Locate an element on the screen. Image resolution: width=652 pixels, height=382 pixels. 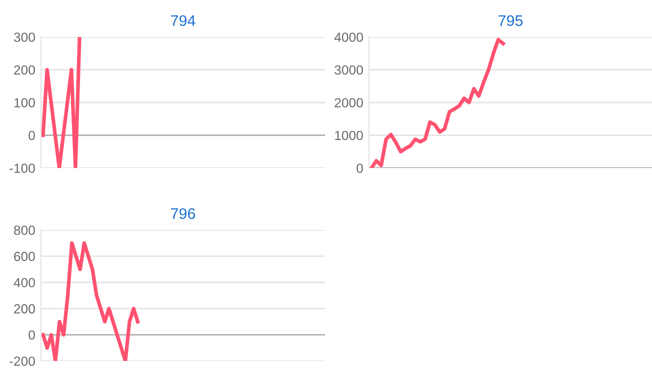
y-tick-label: 300 is located at coordinates (24, 37).